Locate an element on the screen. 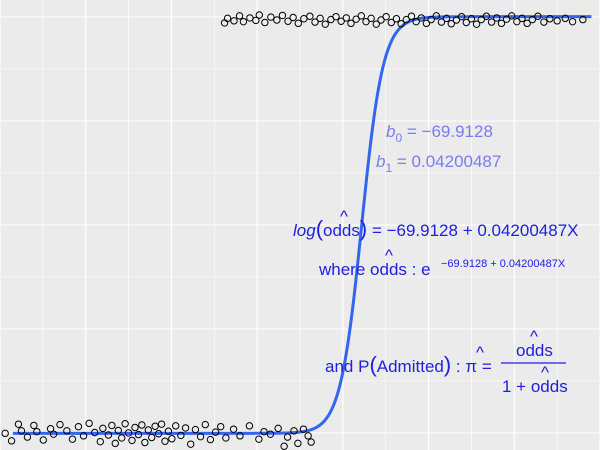  log-odds-equation: log(odds) = −69.9128 + 0.04200487X is located at coordinates (436, 228).